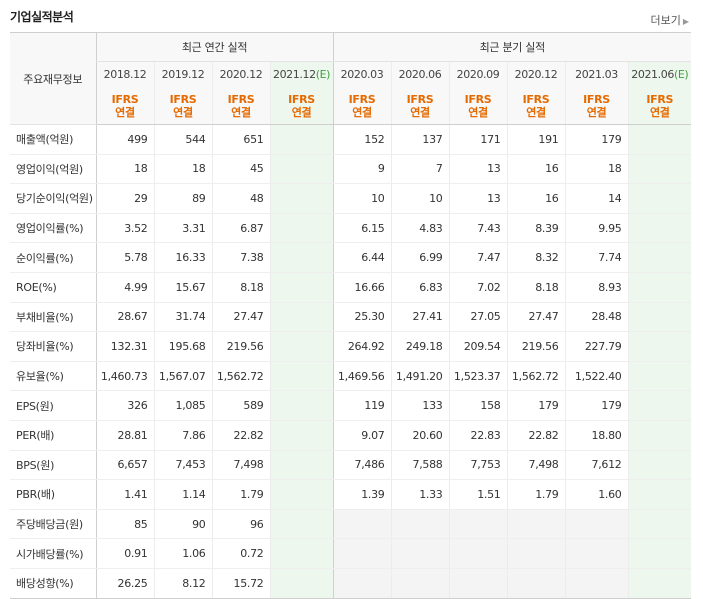 The image size is (703, 599). I want to click on period-label: 2020.12, so click(241, 74).